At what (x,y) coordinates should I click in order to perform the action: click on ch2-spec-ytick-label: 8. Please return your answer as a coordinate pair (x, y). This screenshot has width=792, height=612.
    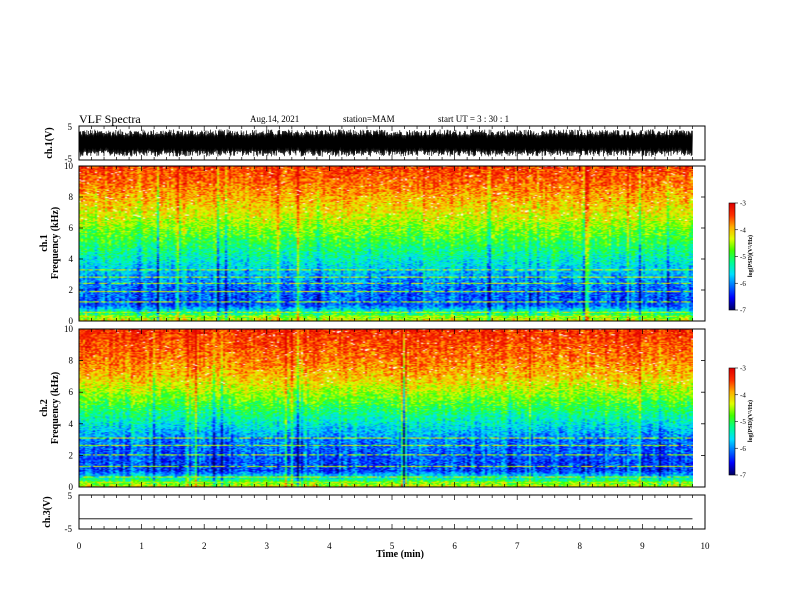
    Looking at the image, I should click on (71, 361).